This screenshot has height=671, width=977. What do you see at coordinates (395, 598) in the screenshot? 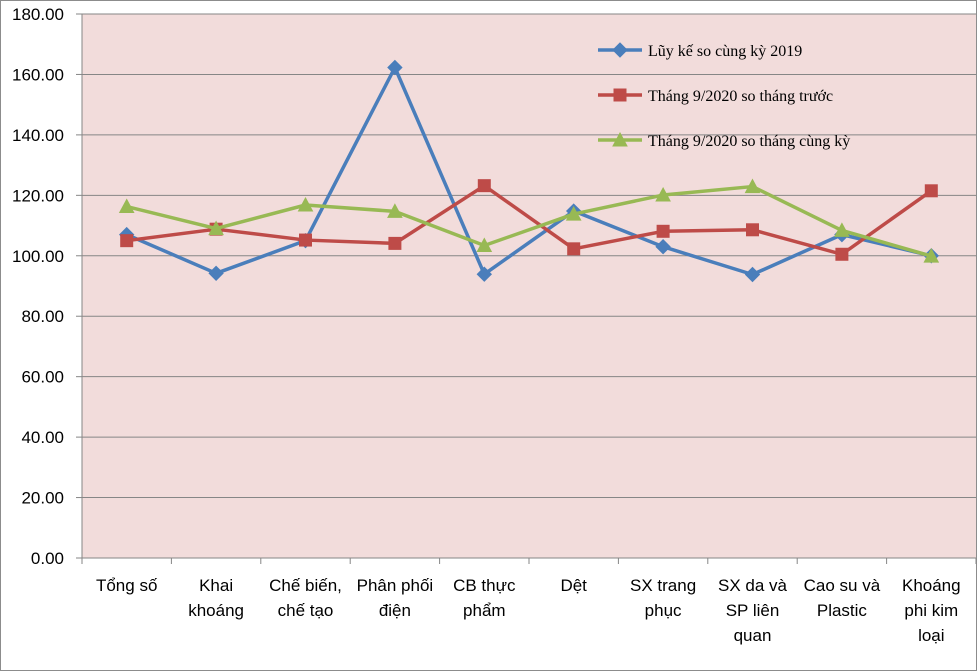
I see `x-tick-label: Phân phối điện` at bounding box center [395, 598].